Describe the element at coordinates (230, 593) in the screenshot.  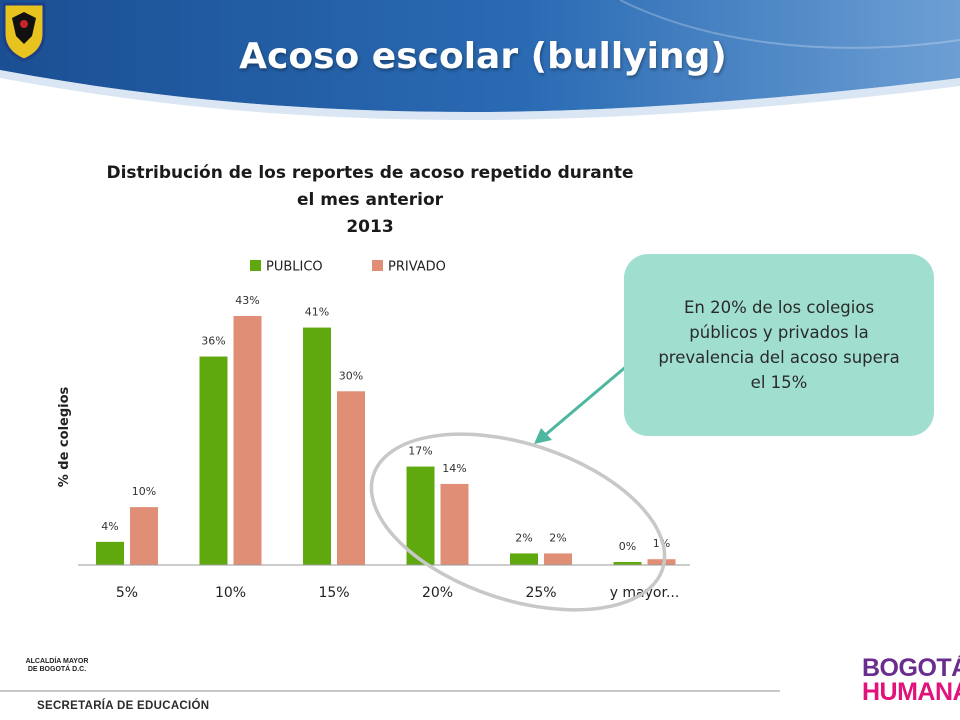
I see `x-tick-label-1: 10%` at that location.